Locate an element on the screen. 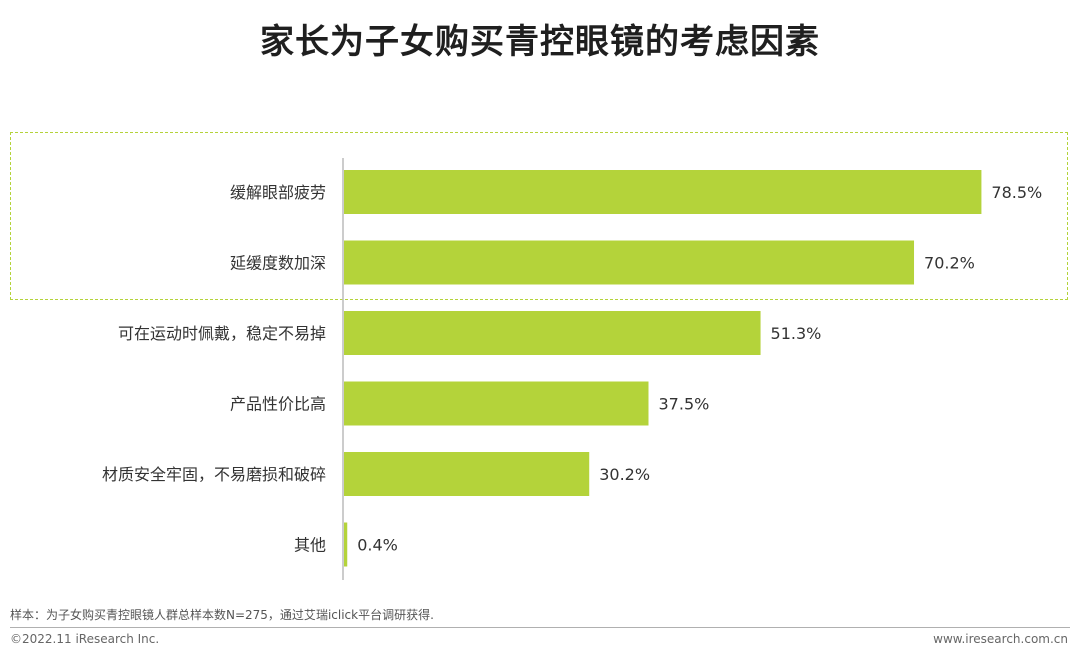 This screenshot has height=662, width=1080. data-label: 51.3% is located at coordinates (796, 333).